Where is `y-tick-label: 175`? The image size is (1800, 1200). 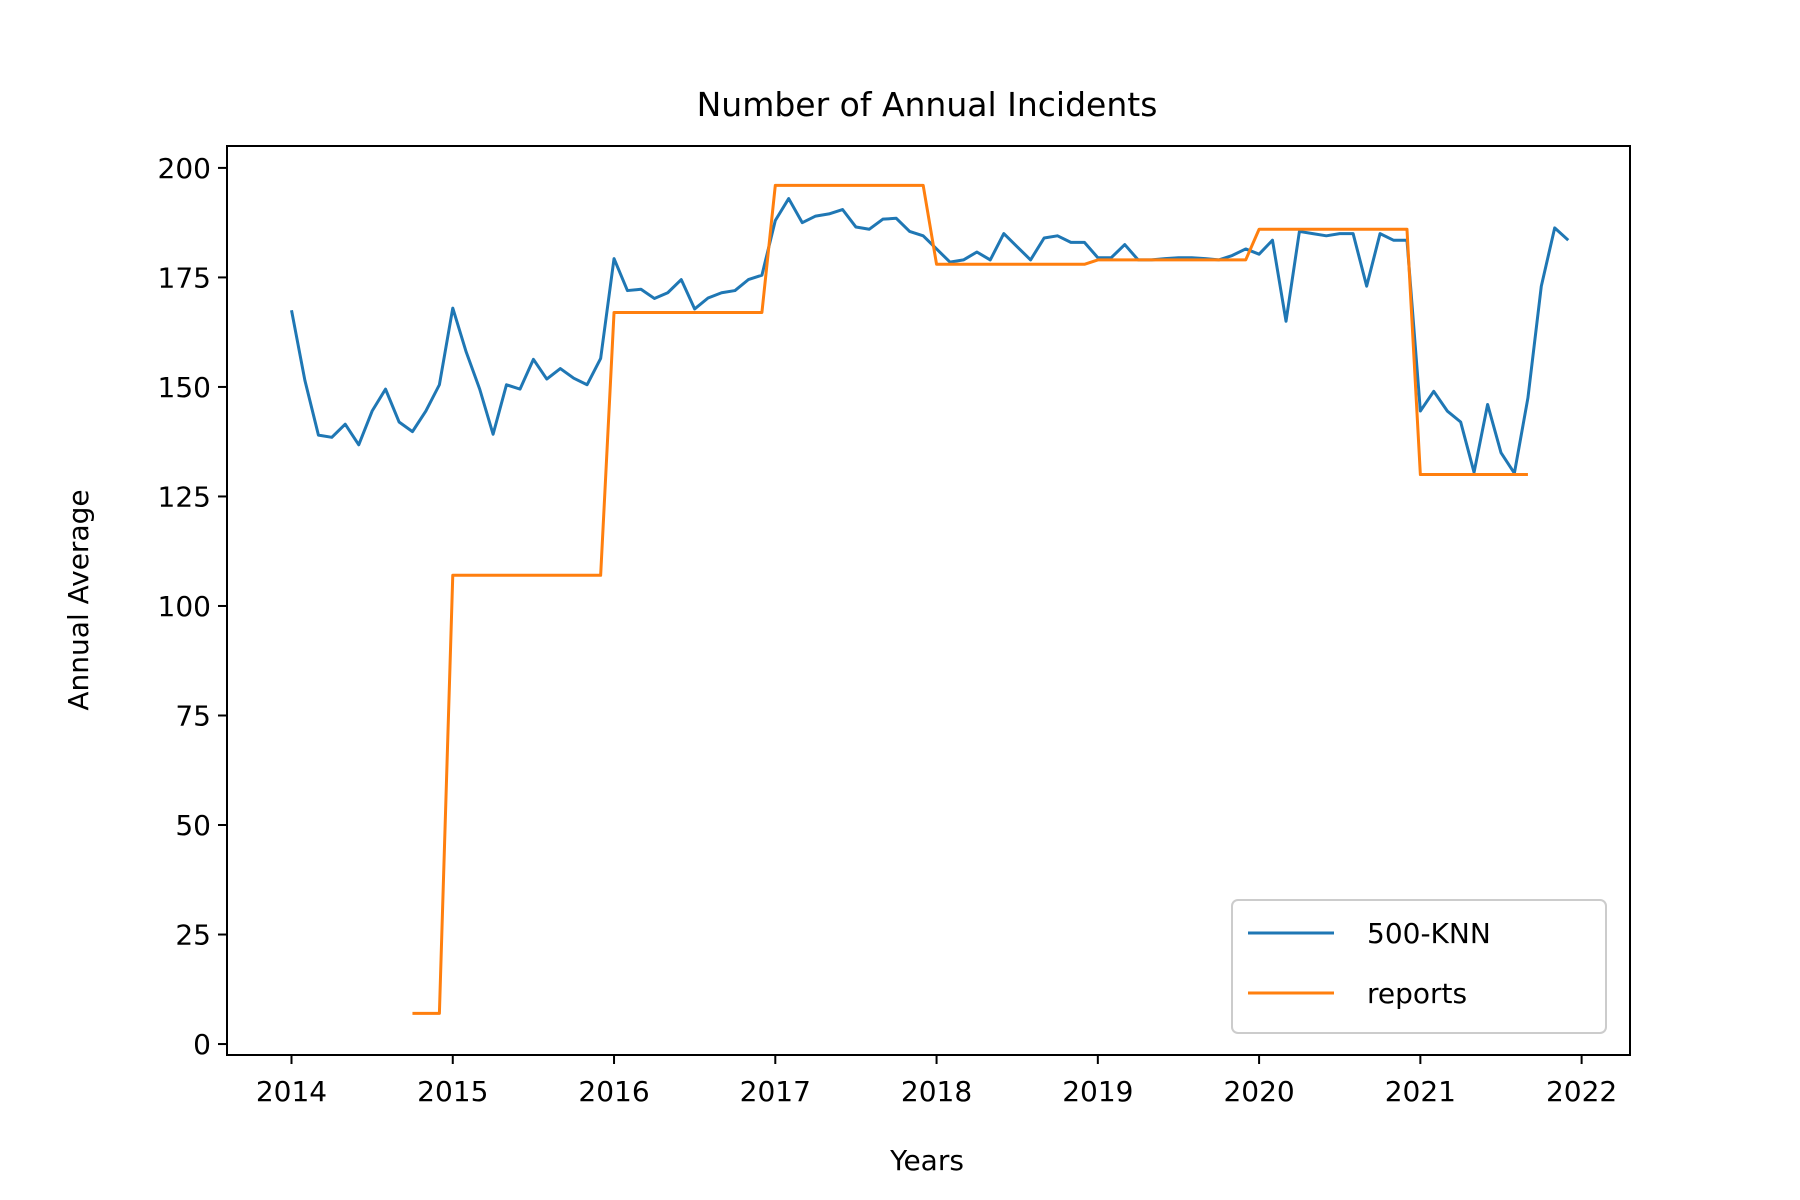 y-tick-label: 175 is located at coordinates (184, 277).